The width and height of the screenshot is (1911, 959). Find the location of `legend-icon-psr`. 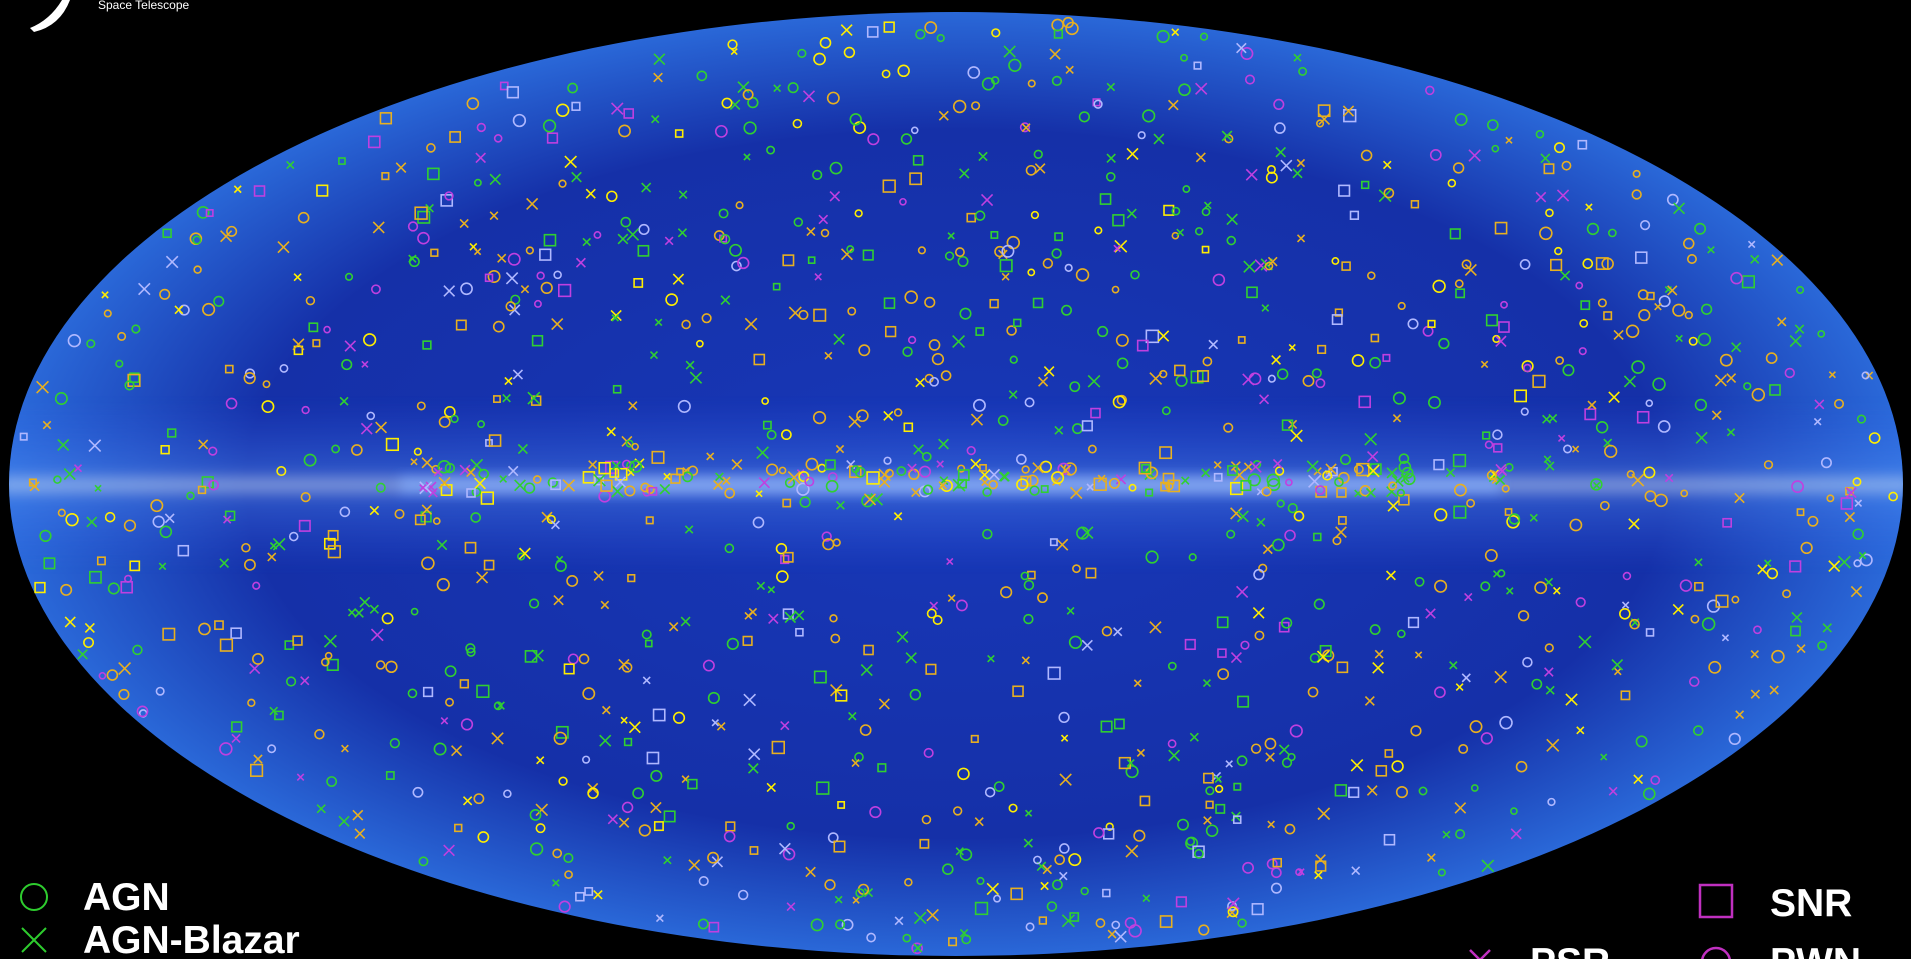

legend-icon-psr is located at coordinates (1480, 954).